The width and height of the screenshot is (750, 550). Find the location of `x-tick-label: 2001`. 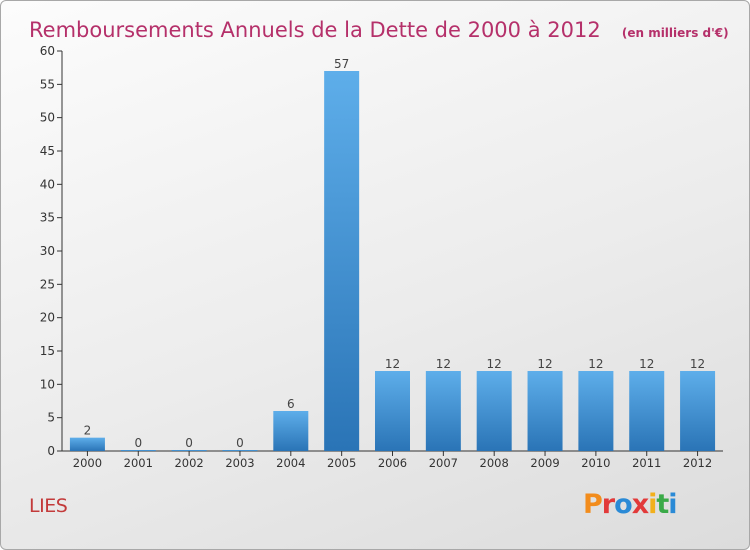

x-tick-label: 2001 is located at coordinates (138, 463).